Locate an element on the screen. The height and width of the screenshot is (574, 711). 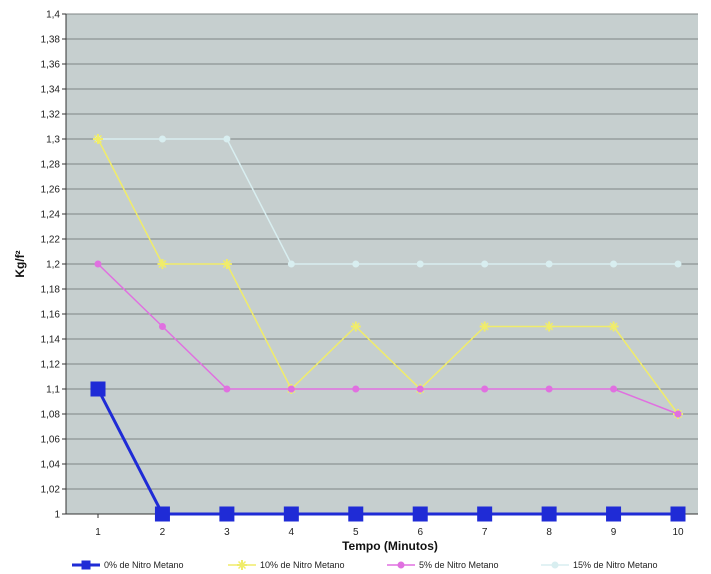
y-tick-label: 1,18 is located at coordinates (51, 290).